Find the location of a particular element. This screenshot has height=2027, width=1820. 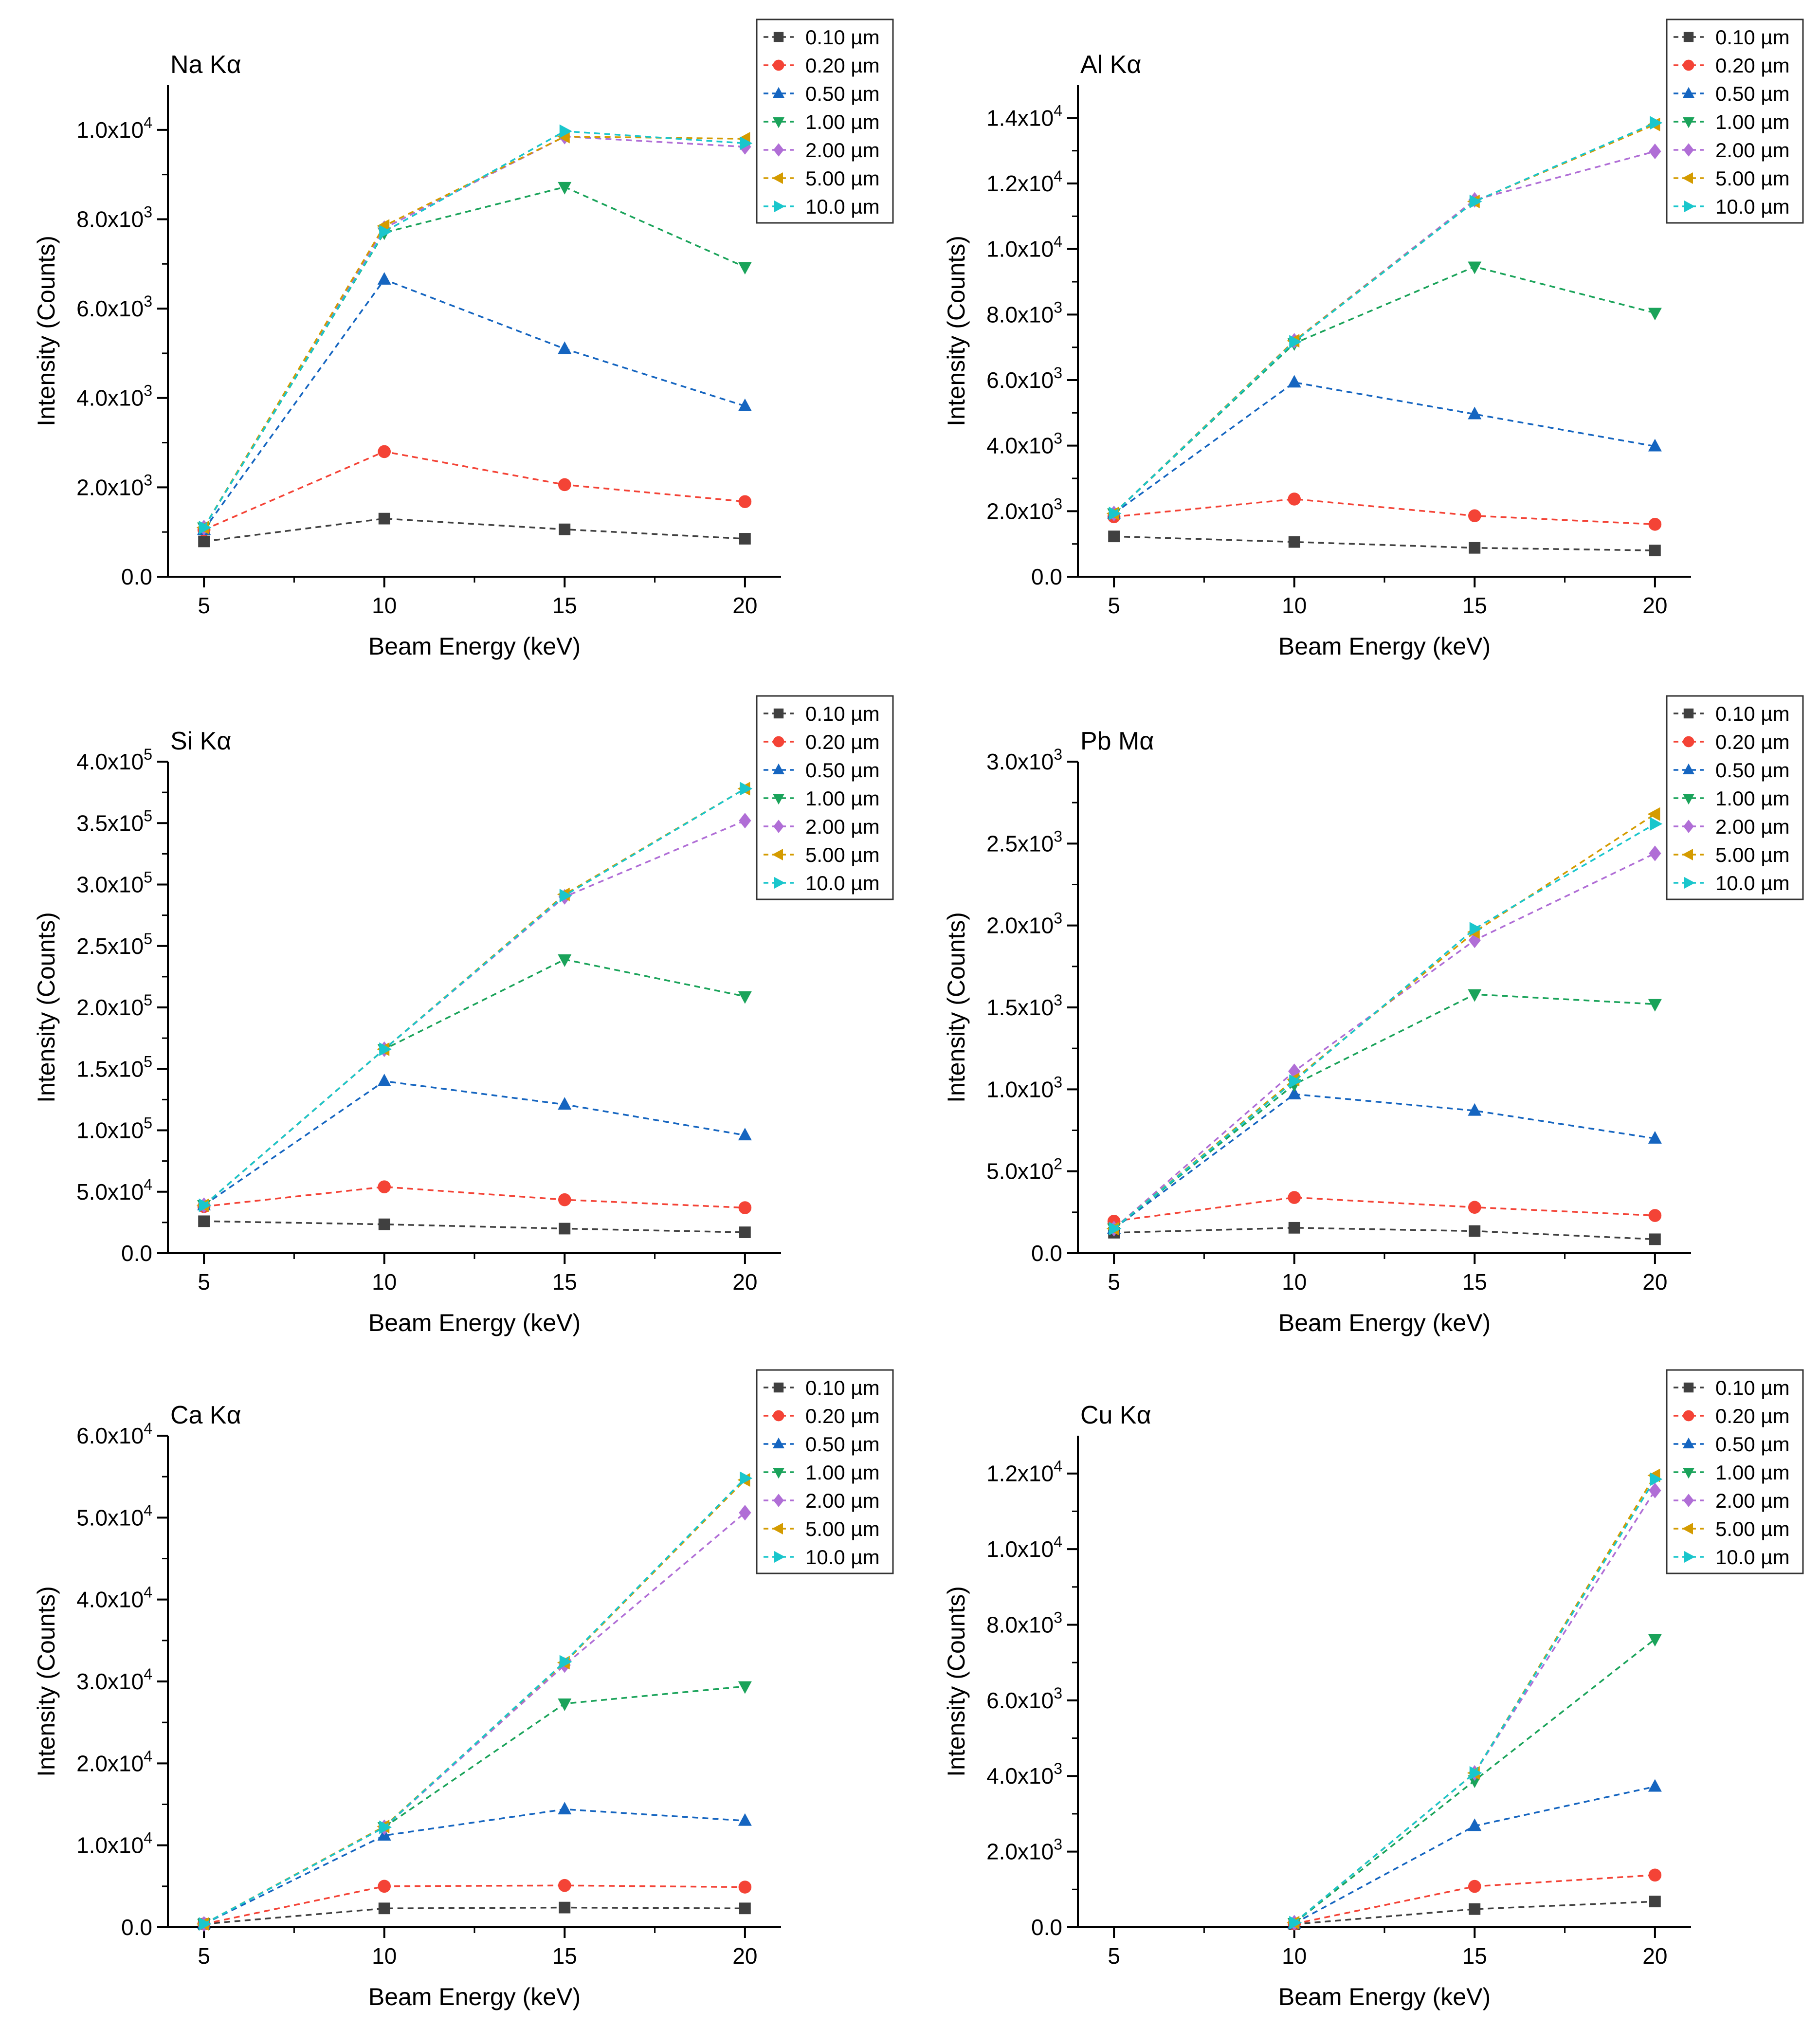

y-tick-label: 2.5x10³ is located at coordinates (1024, 841).